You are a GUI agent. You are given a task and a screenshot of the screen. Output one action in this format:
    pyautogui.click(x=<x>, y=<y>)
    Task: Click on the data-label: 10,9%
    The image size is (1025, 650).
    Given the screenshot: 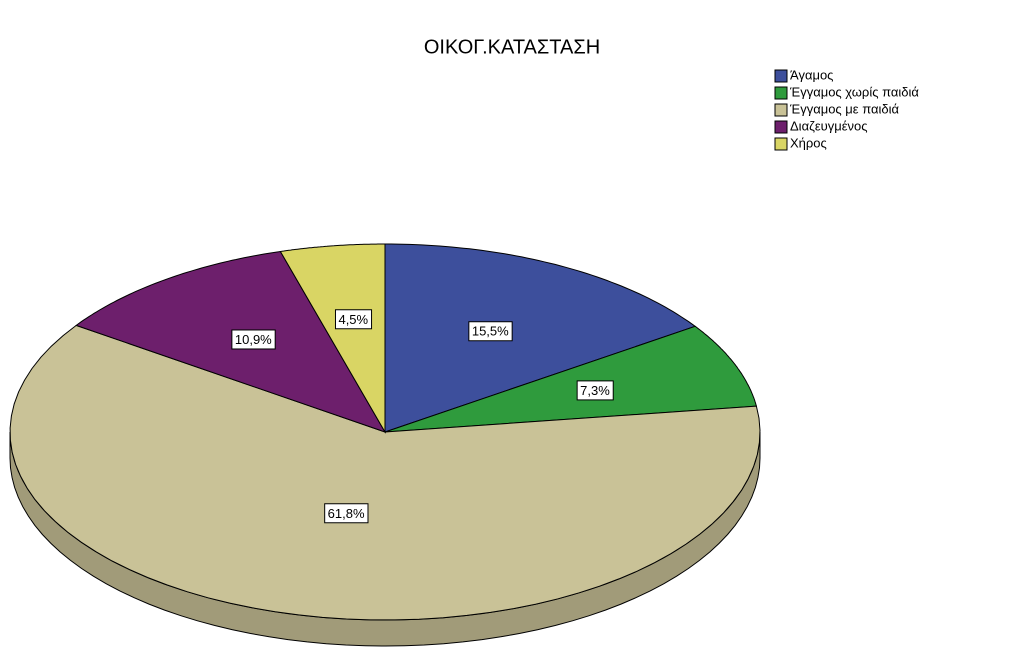 What is the action you would take?
    pyautogui.click(x=253, y=339)
    